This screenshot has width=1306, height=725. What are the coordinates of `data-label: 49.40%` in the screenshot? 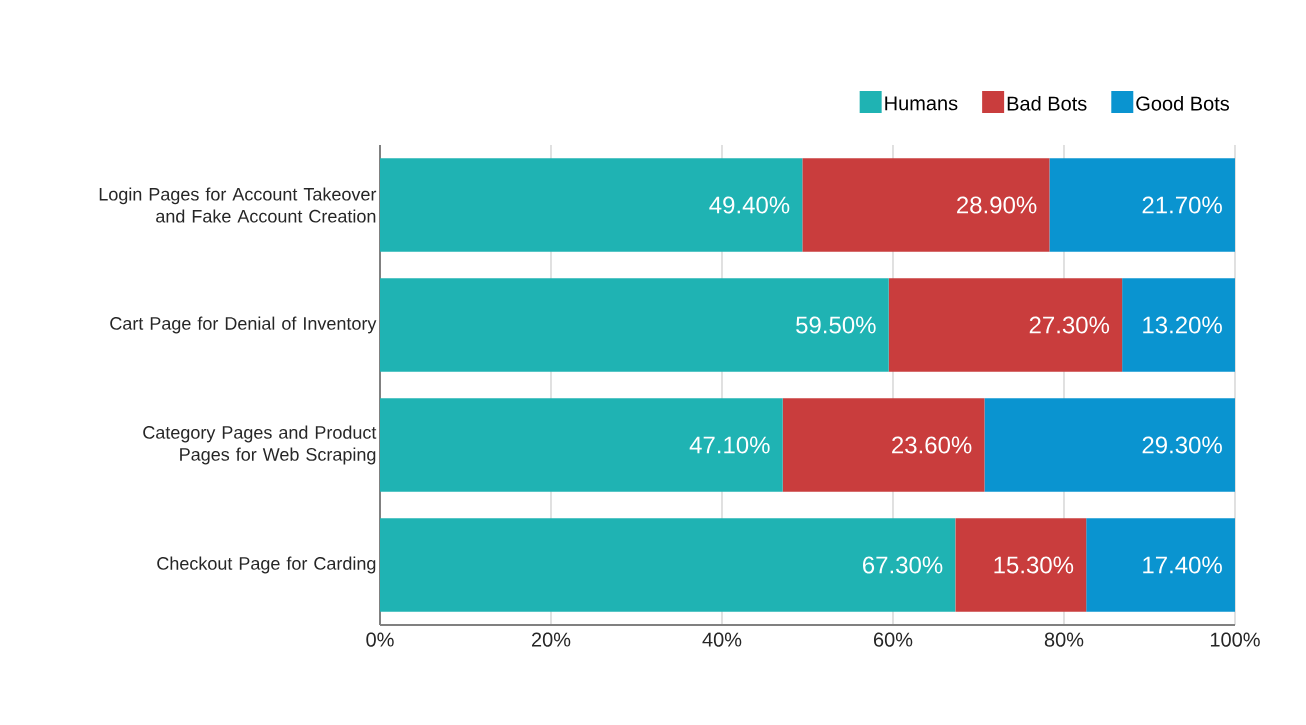 It's located at (749, 205).